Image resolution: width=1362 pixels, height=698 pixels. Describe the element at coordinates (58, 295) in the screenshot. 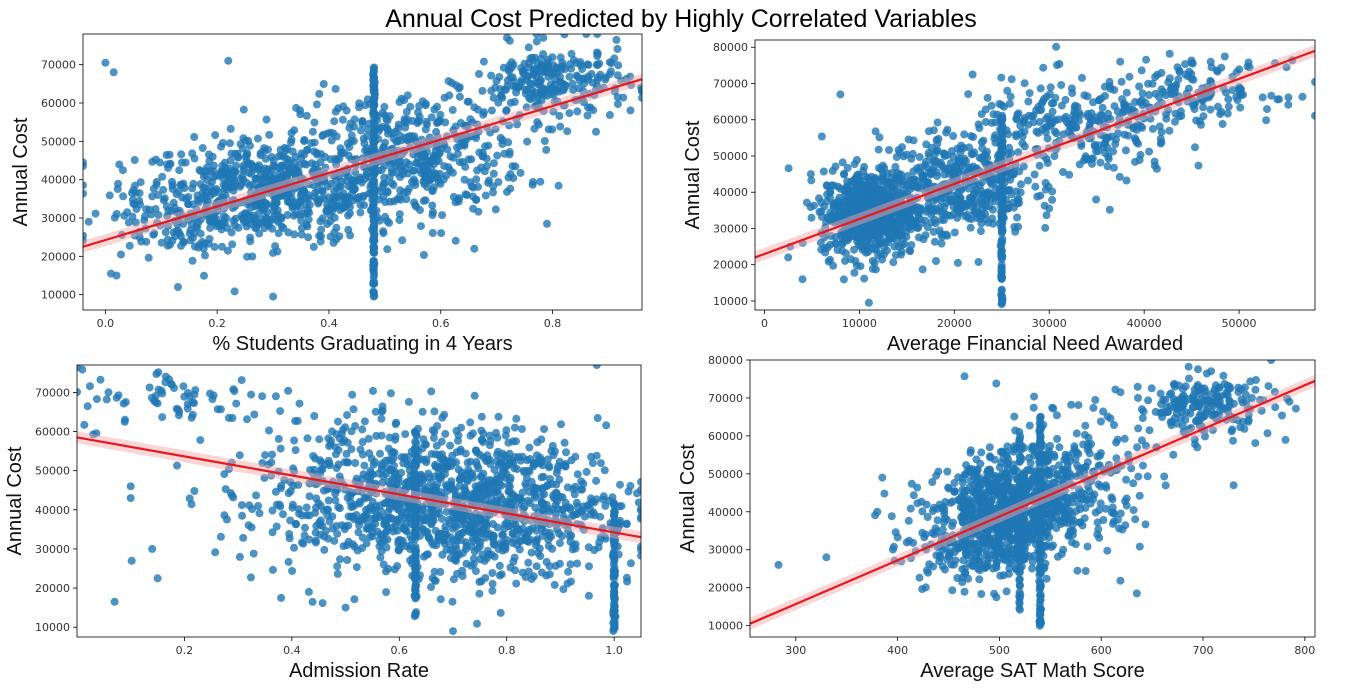

I see `y-tick-label: 10000` at that location.